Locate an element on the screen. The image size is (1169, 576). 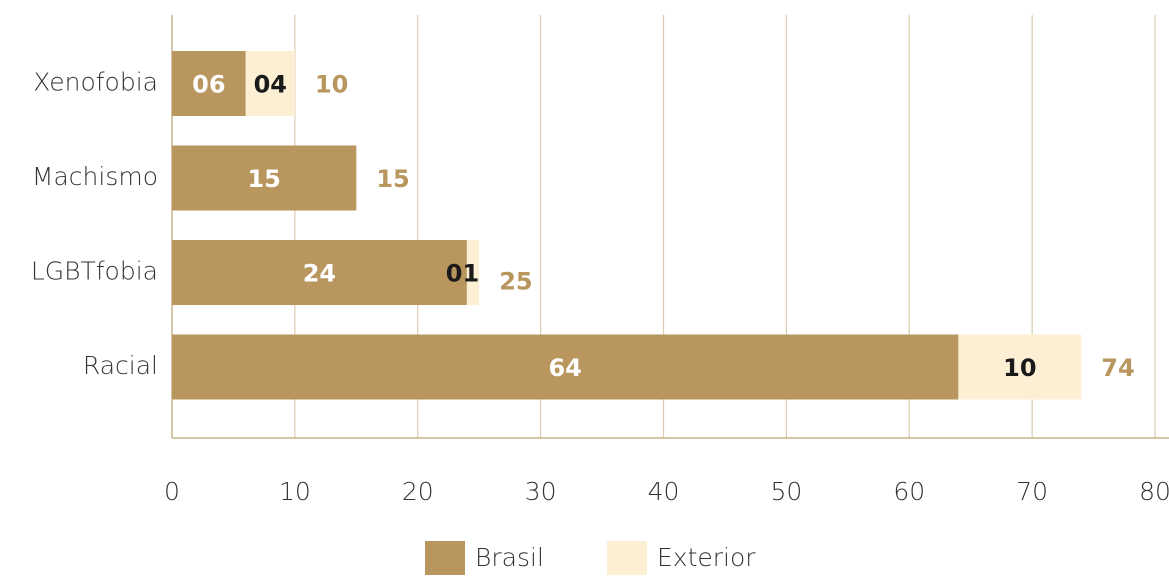
y-tick-label: Racial is located at coordinates (120, 365).